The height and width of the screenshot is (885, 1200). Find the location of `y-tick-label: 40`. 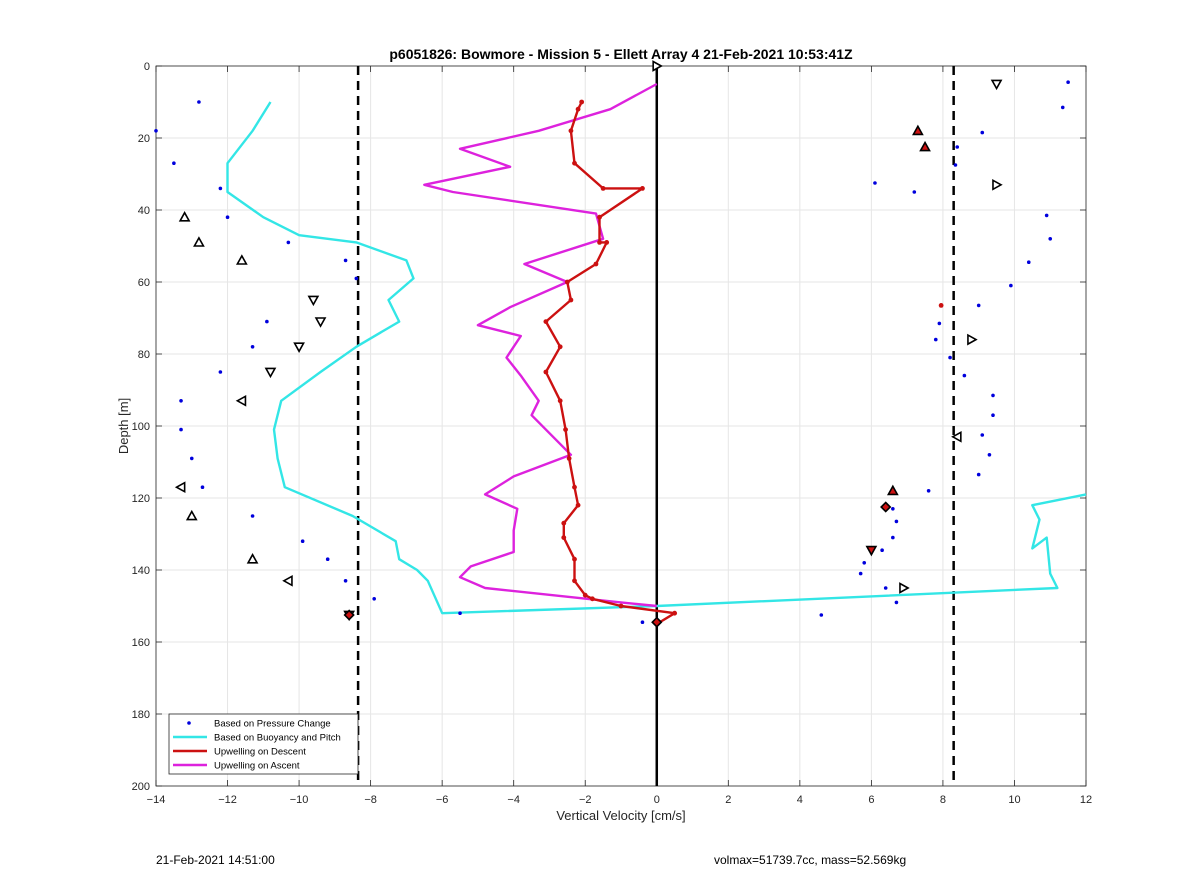

y-tick-label: 40 is located at coordinates (144, 211).